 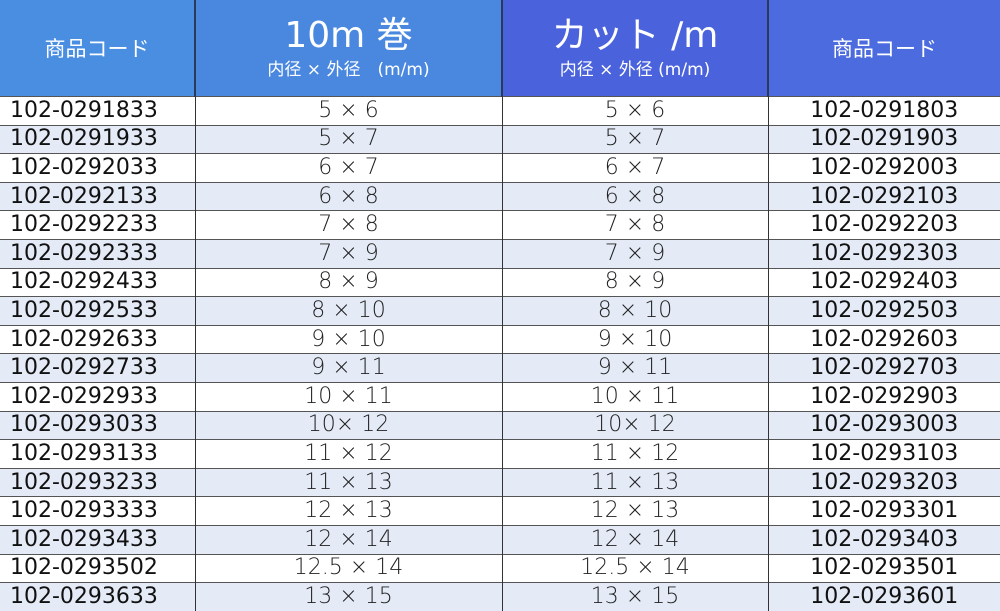 I want to click on roll-size: 11 × 12, so click(x=349, y=454).